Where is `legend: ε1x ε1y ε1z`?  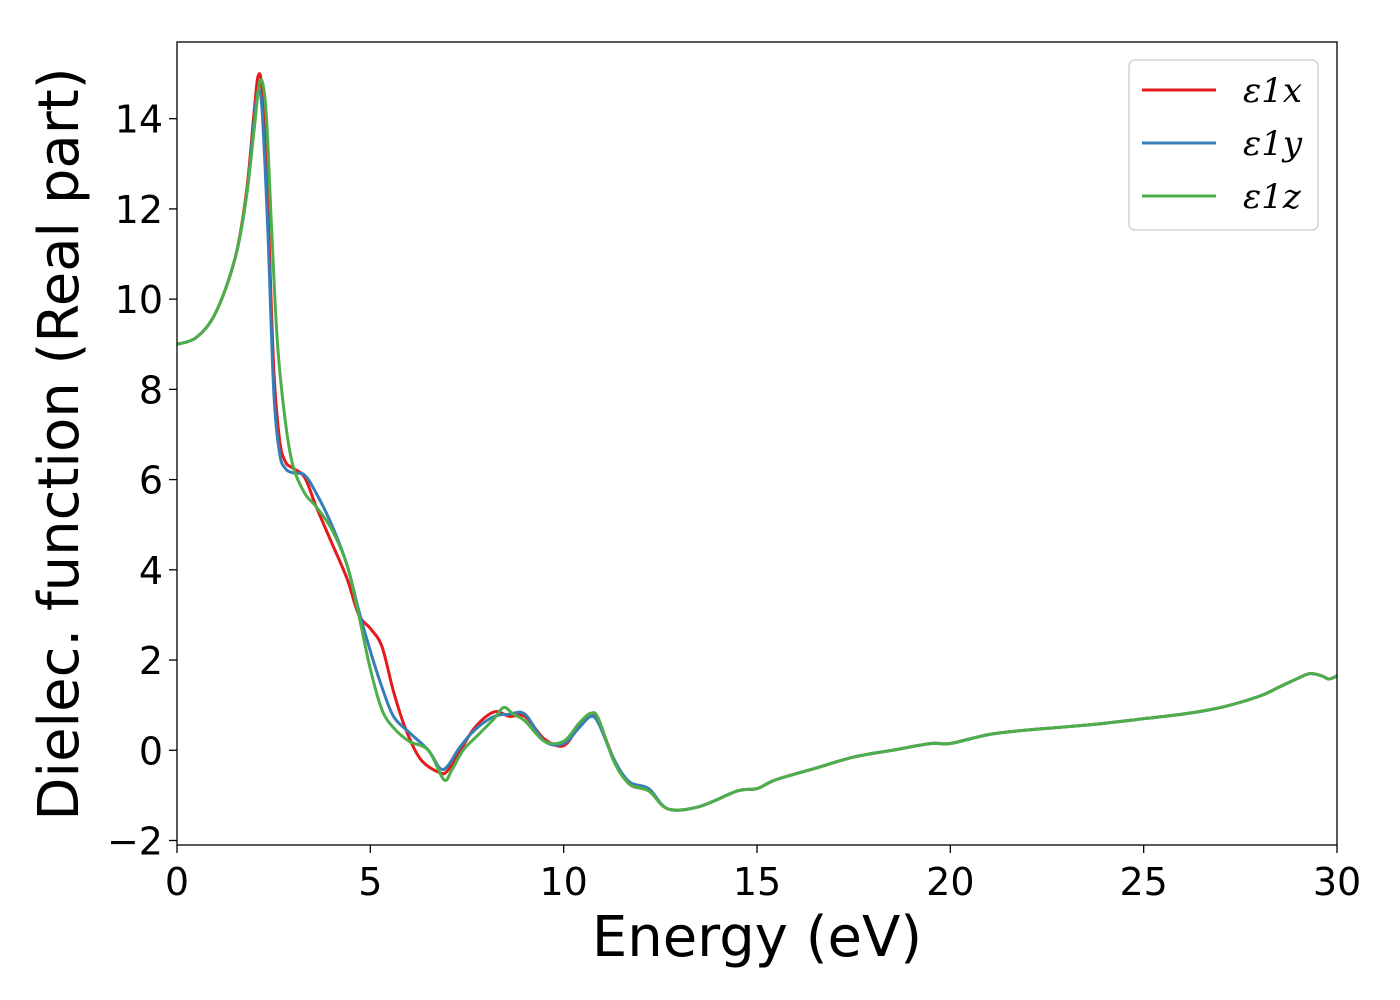 legend: ε1x ε1y ε1z is located at coordinates (1223, 145).